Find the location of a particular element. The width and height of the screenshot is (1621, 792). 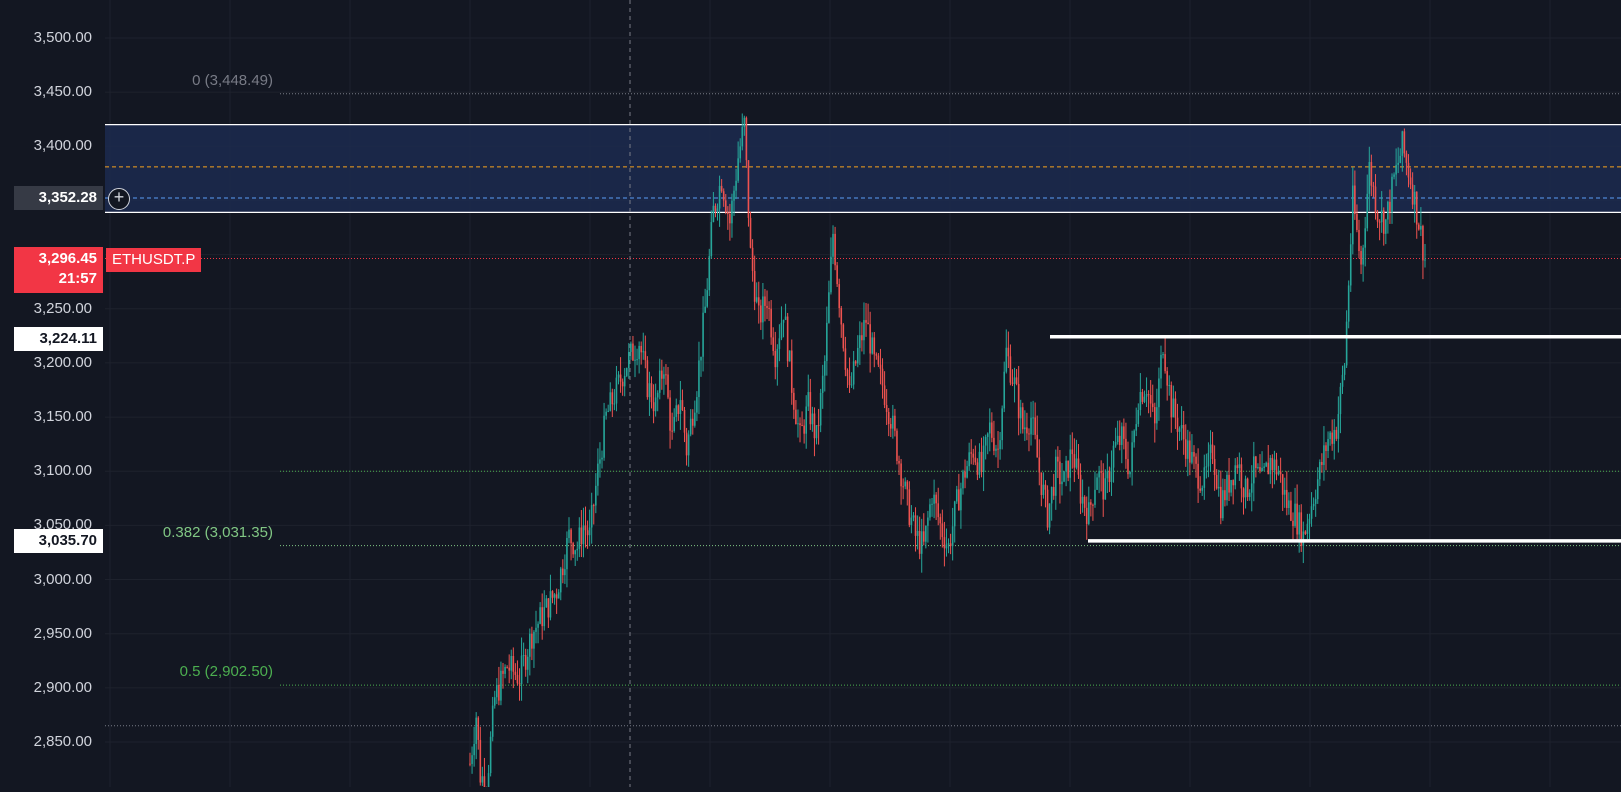

price-tick-label: 2,850.00 is located at coordinates (62, 741).